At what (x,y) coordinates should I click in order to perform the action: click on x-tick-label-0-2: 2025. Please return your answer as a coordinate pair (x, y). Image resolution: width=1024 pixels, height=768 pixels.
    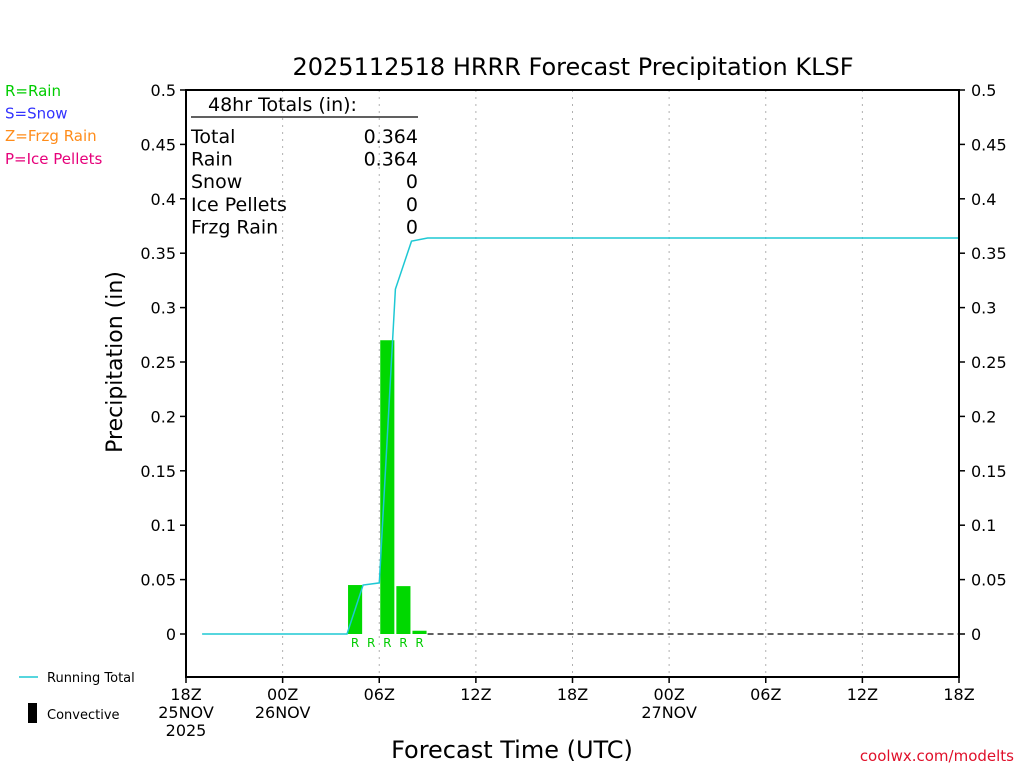
    Looking at the image, I should click on (186, 730).